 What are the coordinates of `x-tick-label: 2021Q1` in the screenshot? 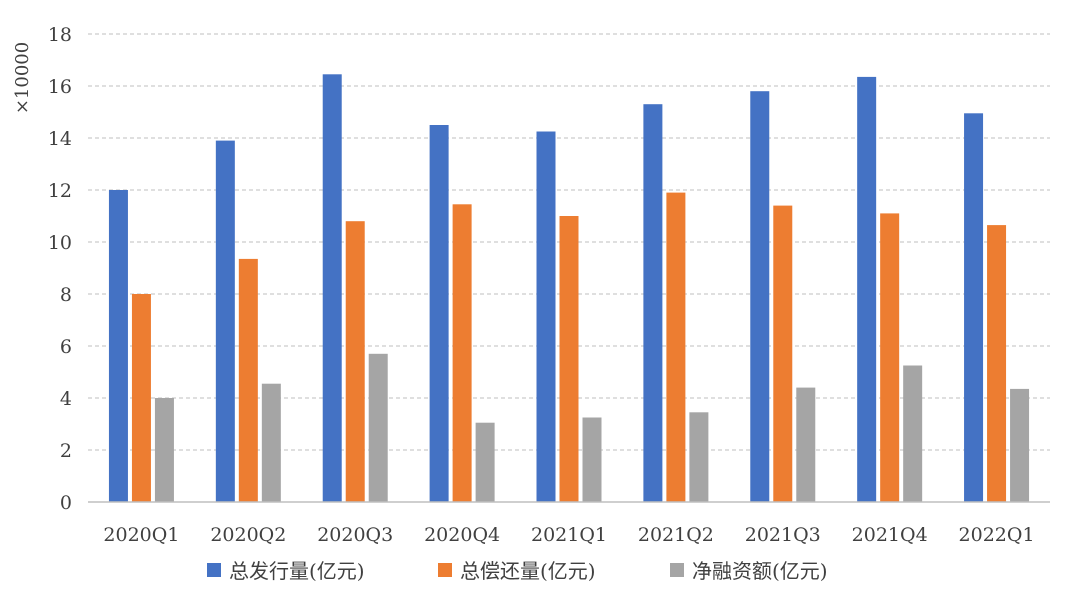 It's located at (569, 535).